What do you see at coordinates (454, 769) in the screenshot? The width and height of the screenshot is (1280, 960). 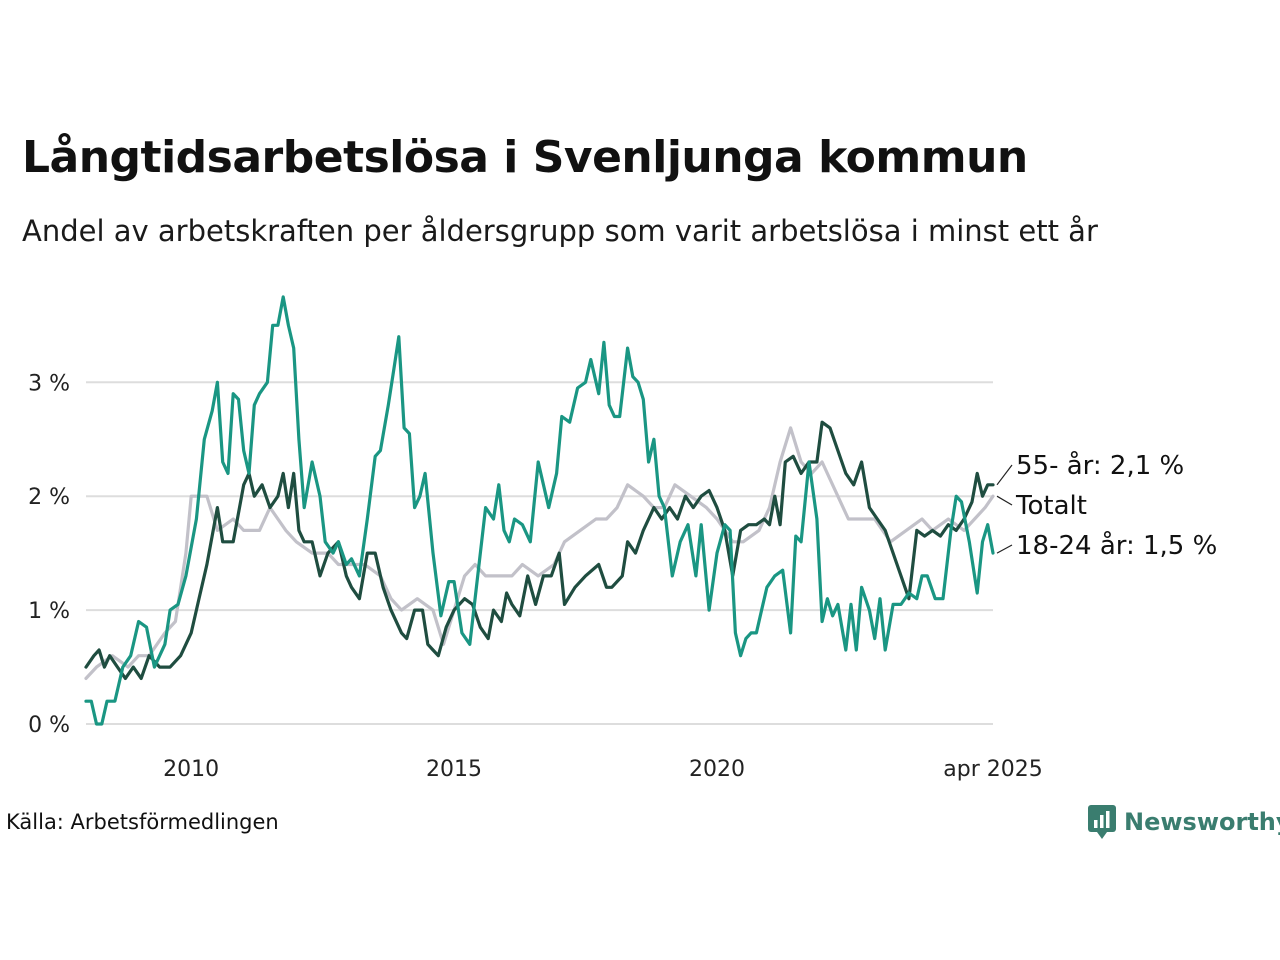 I see `x-tick-label: 2015` at bounding box center [454, 769].